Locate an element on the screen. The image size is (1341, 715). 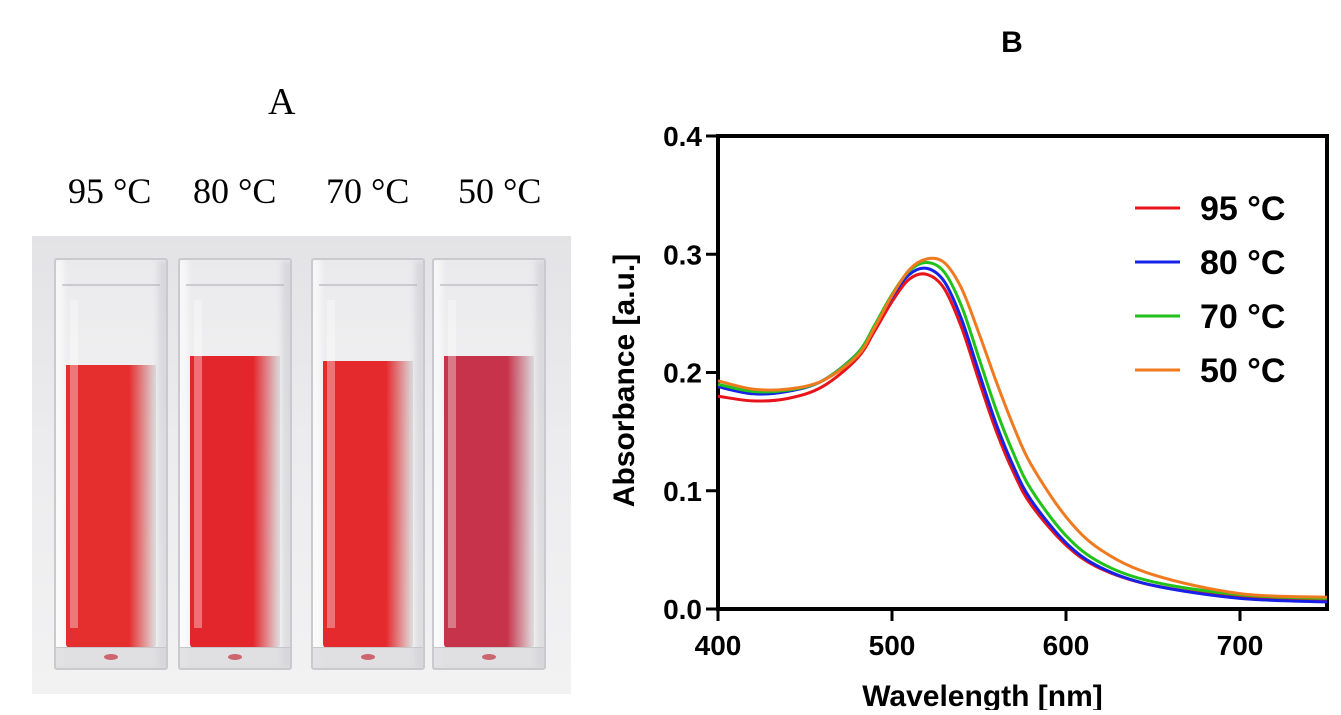
x-tick-label: 400 is located at coordinates (718, 645).